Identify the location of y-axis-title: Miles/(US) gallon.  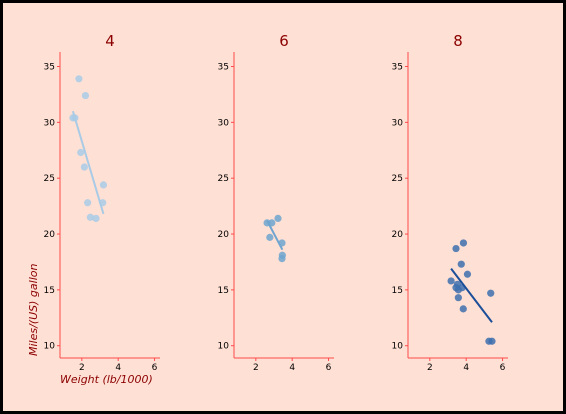
(33, 310).